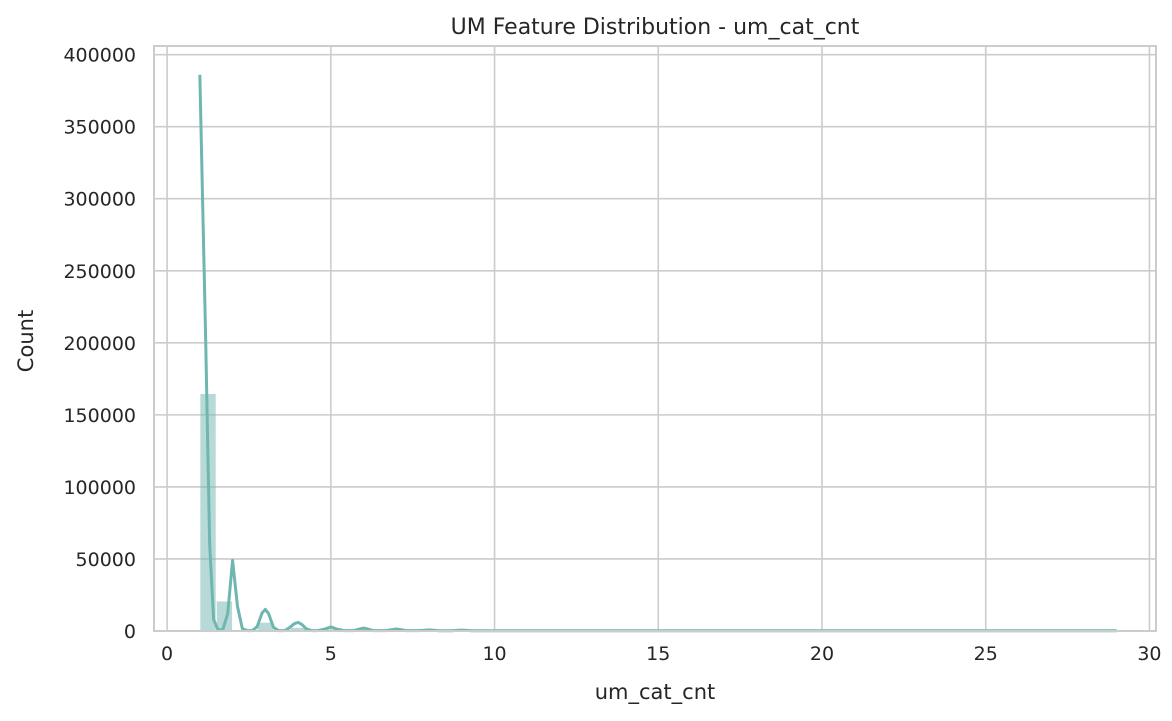 This screenshot has width=1172, height=721. I want to click on histogram-bars, so click(335, 512).